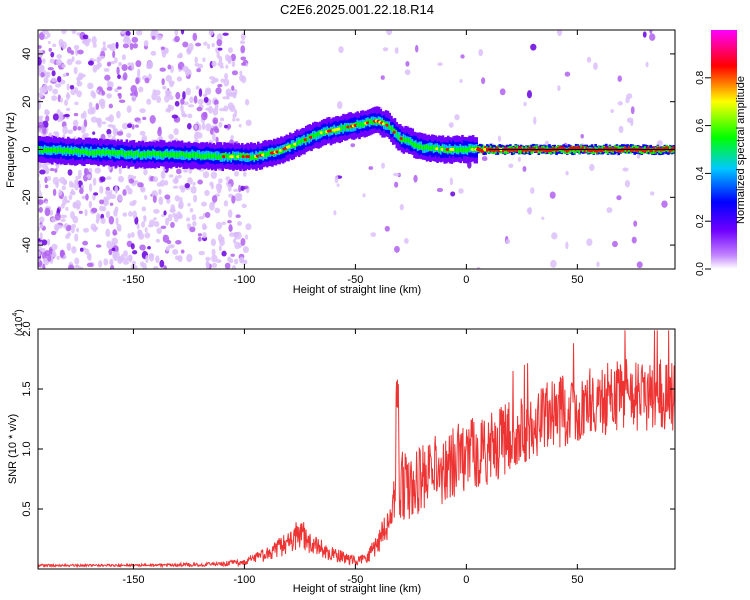  Describe the element at coordinates (466, 580) in the screenshot. I see `snr-x-tick-label: 0` at that location.